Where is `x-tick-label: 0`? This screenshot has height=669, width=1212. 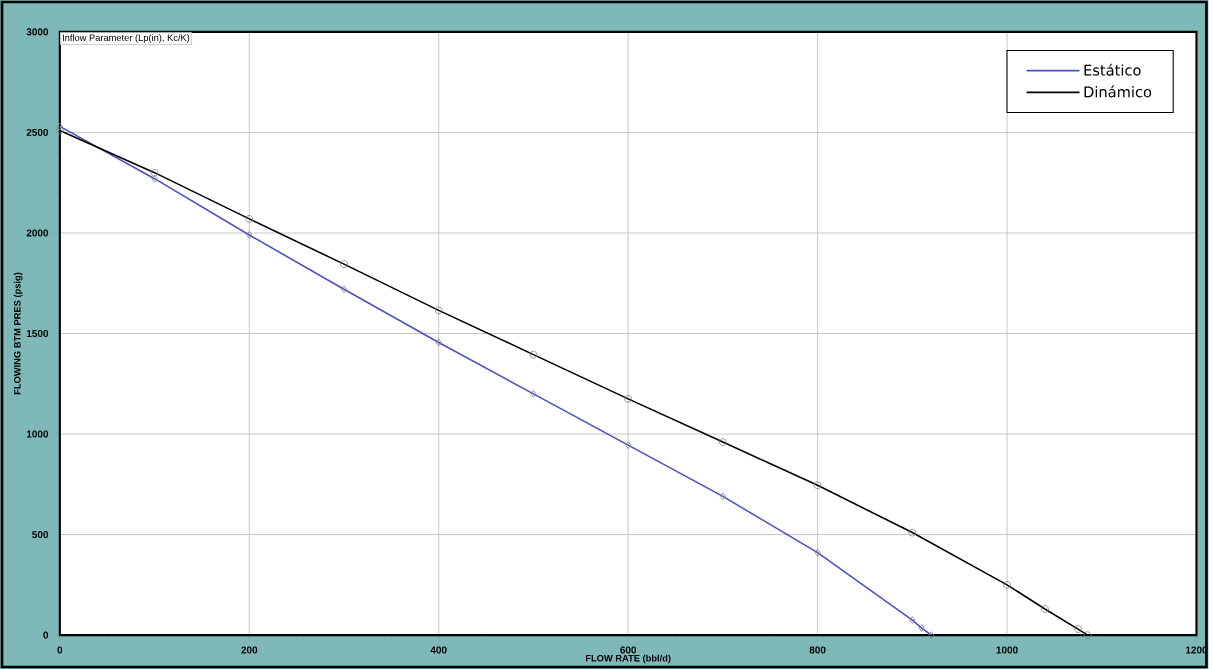
x-tick-label: 0 is located at coordinates (60, 650).